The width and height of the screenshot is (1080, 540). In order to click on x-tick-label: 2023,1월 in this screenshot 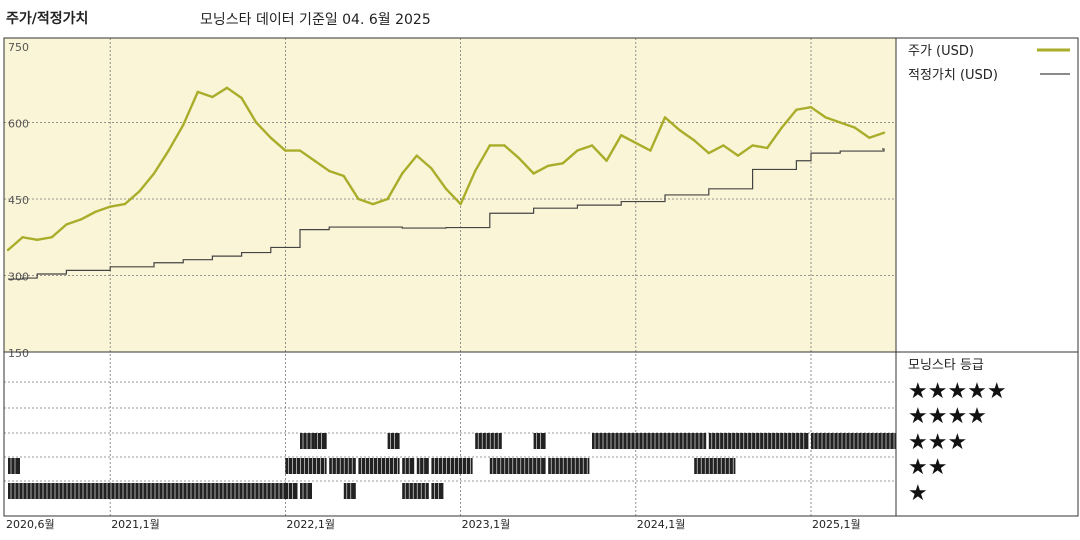, I will do `click(486, 524)`.